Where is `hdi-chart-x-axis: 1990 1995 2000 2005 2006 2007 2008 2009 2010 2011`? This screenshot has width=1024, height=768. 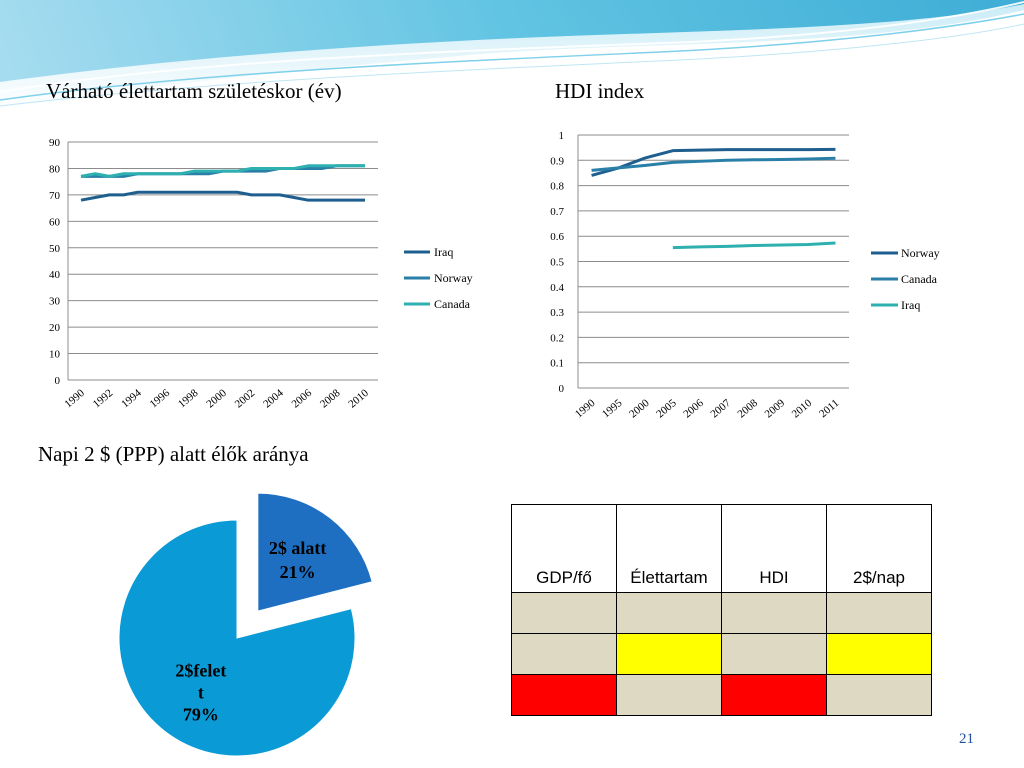
hdi-chart-x-axis: 1990 1995 2000 2005 2006 2007 2008 2009 2010 2011 is located at coordinates (707, 409).